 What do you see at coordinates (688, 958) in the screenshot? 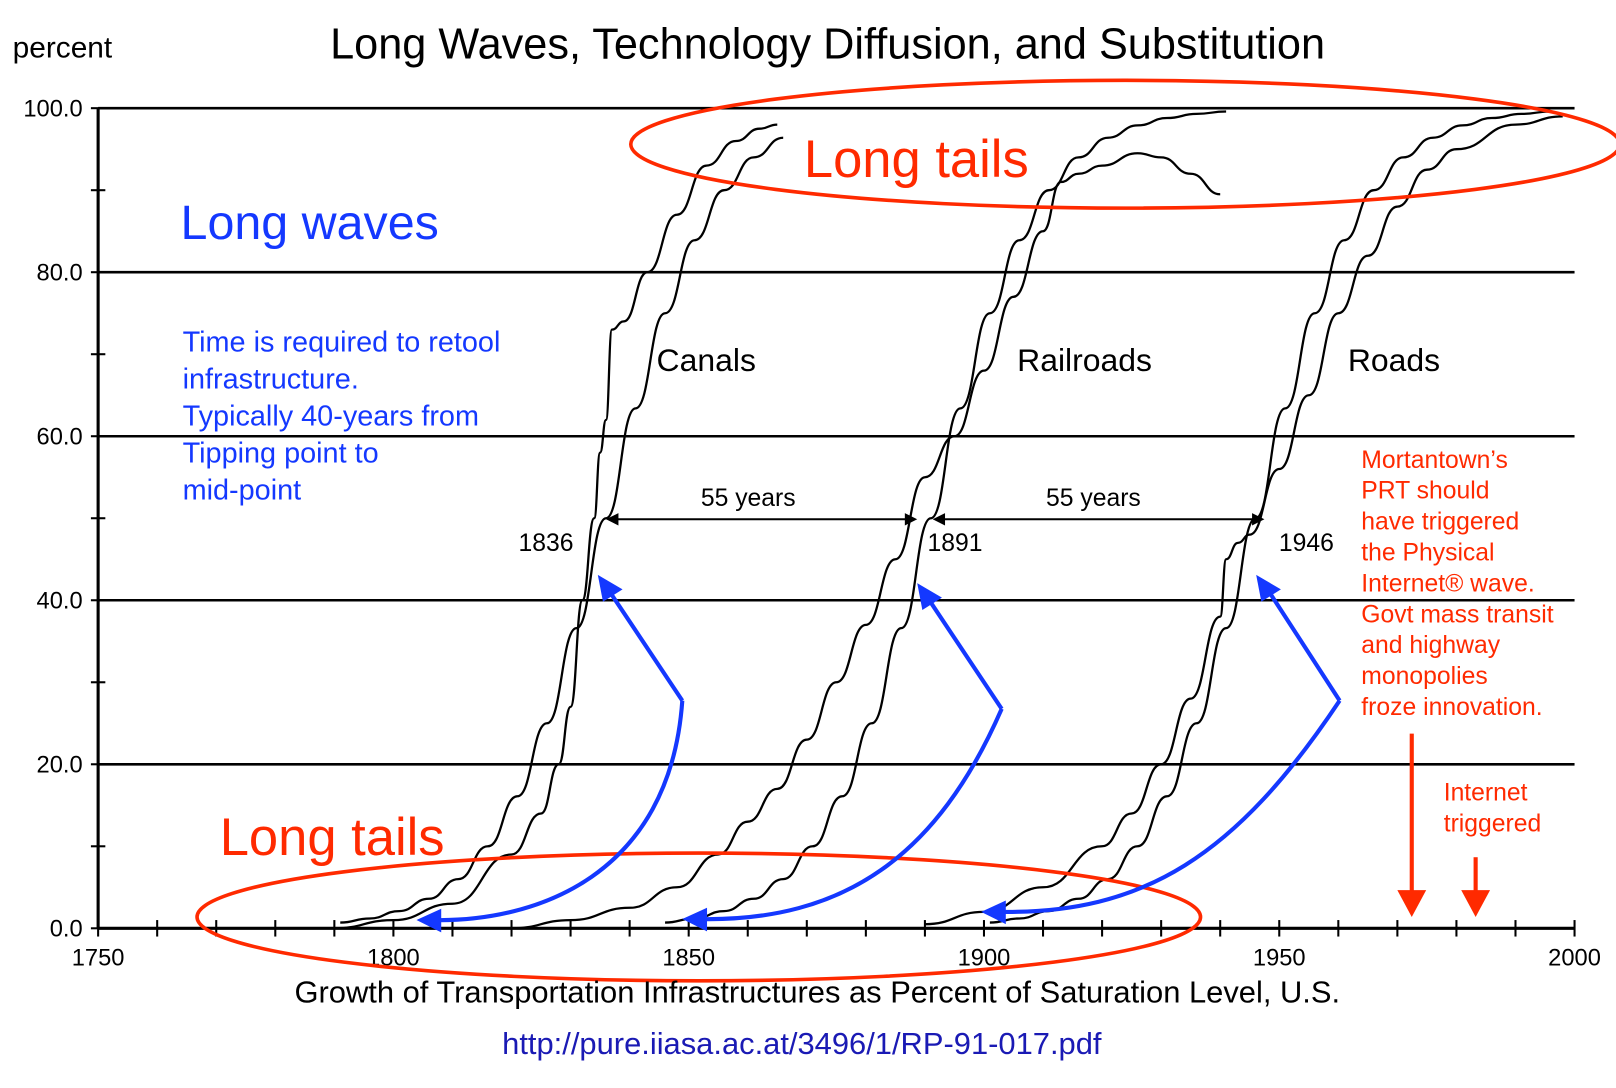
I see `x-tick-label: 1850` at bounding box center [688, 958].